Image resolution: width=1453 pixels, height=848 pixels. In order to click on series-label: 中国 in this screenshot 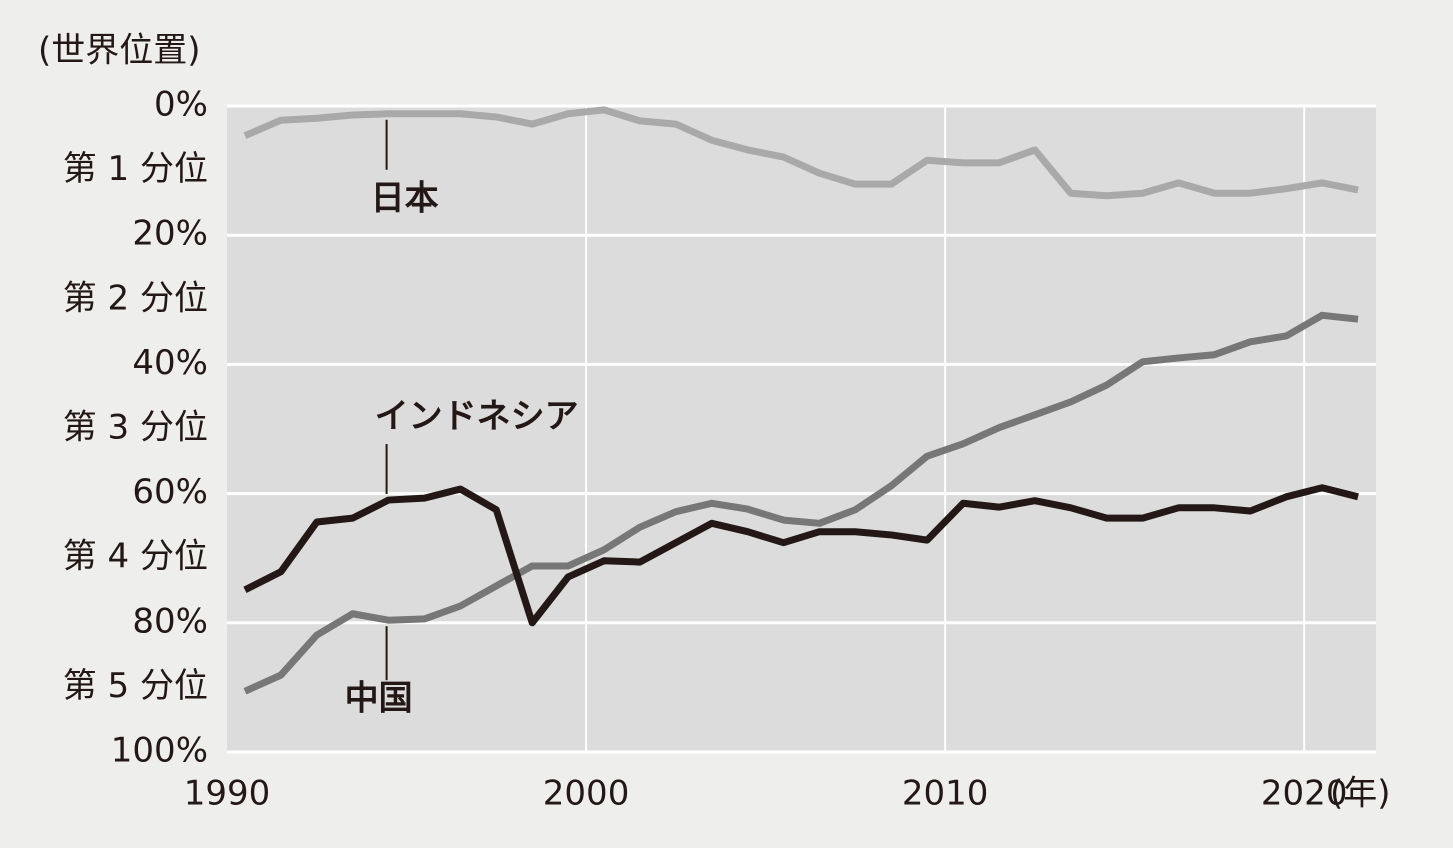, I will do `click(379, 699)`.